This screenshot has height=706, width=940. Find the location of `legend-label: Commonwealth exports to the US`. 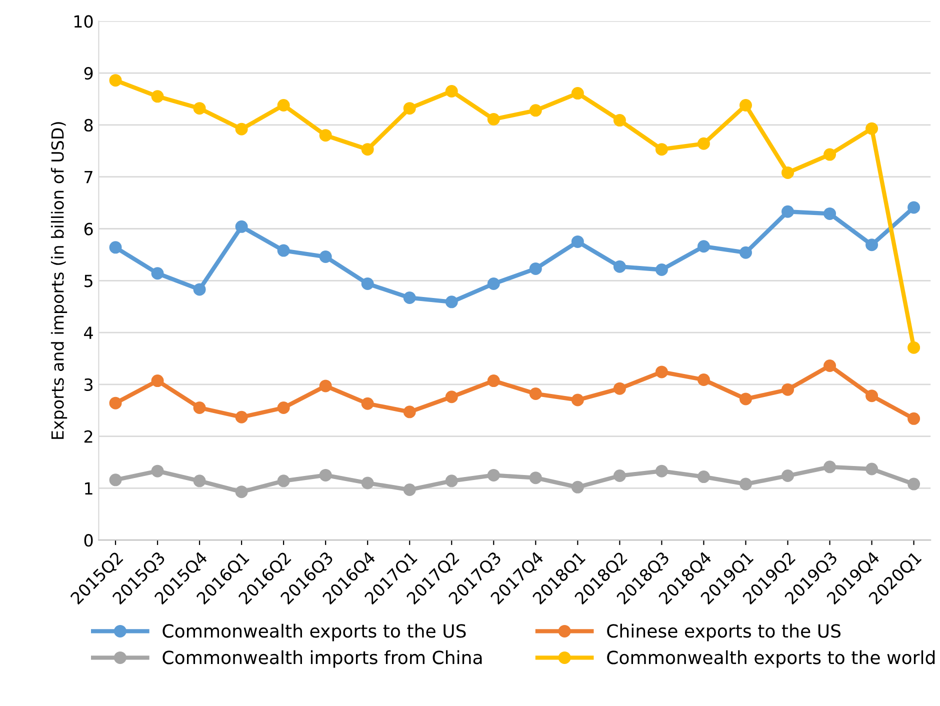

legend-label: Commonwealth exports to the US is located at coordinates (314, 633).